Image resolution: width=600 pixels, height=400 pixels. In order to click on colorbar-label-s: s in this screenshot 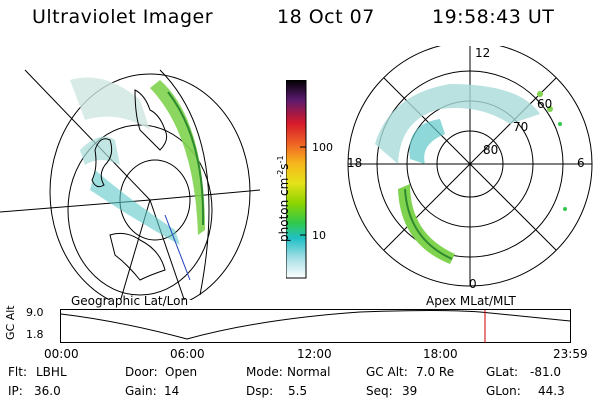, I will do `click(284, 166)`.